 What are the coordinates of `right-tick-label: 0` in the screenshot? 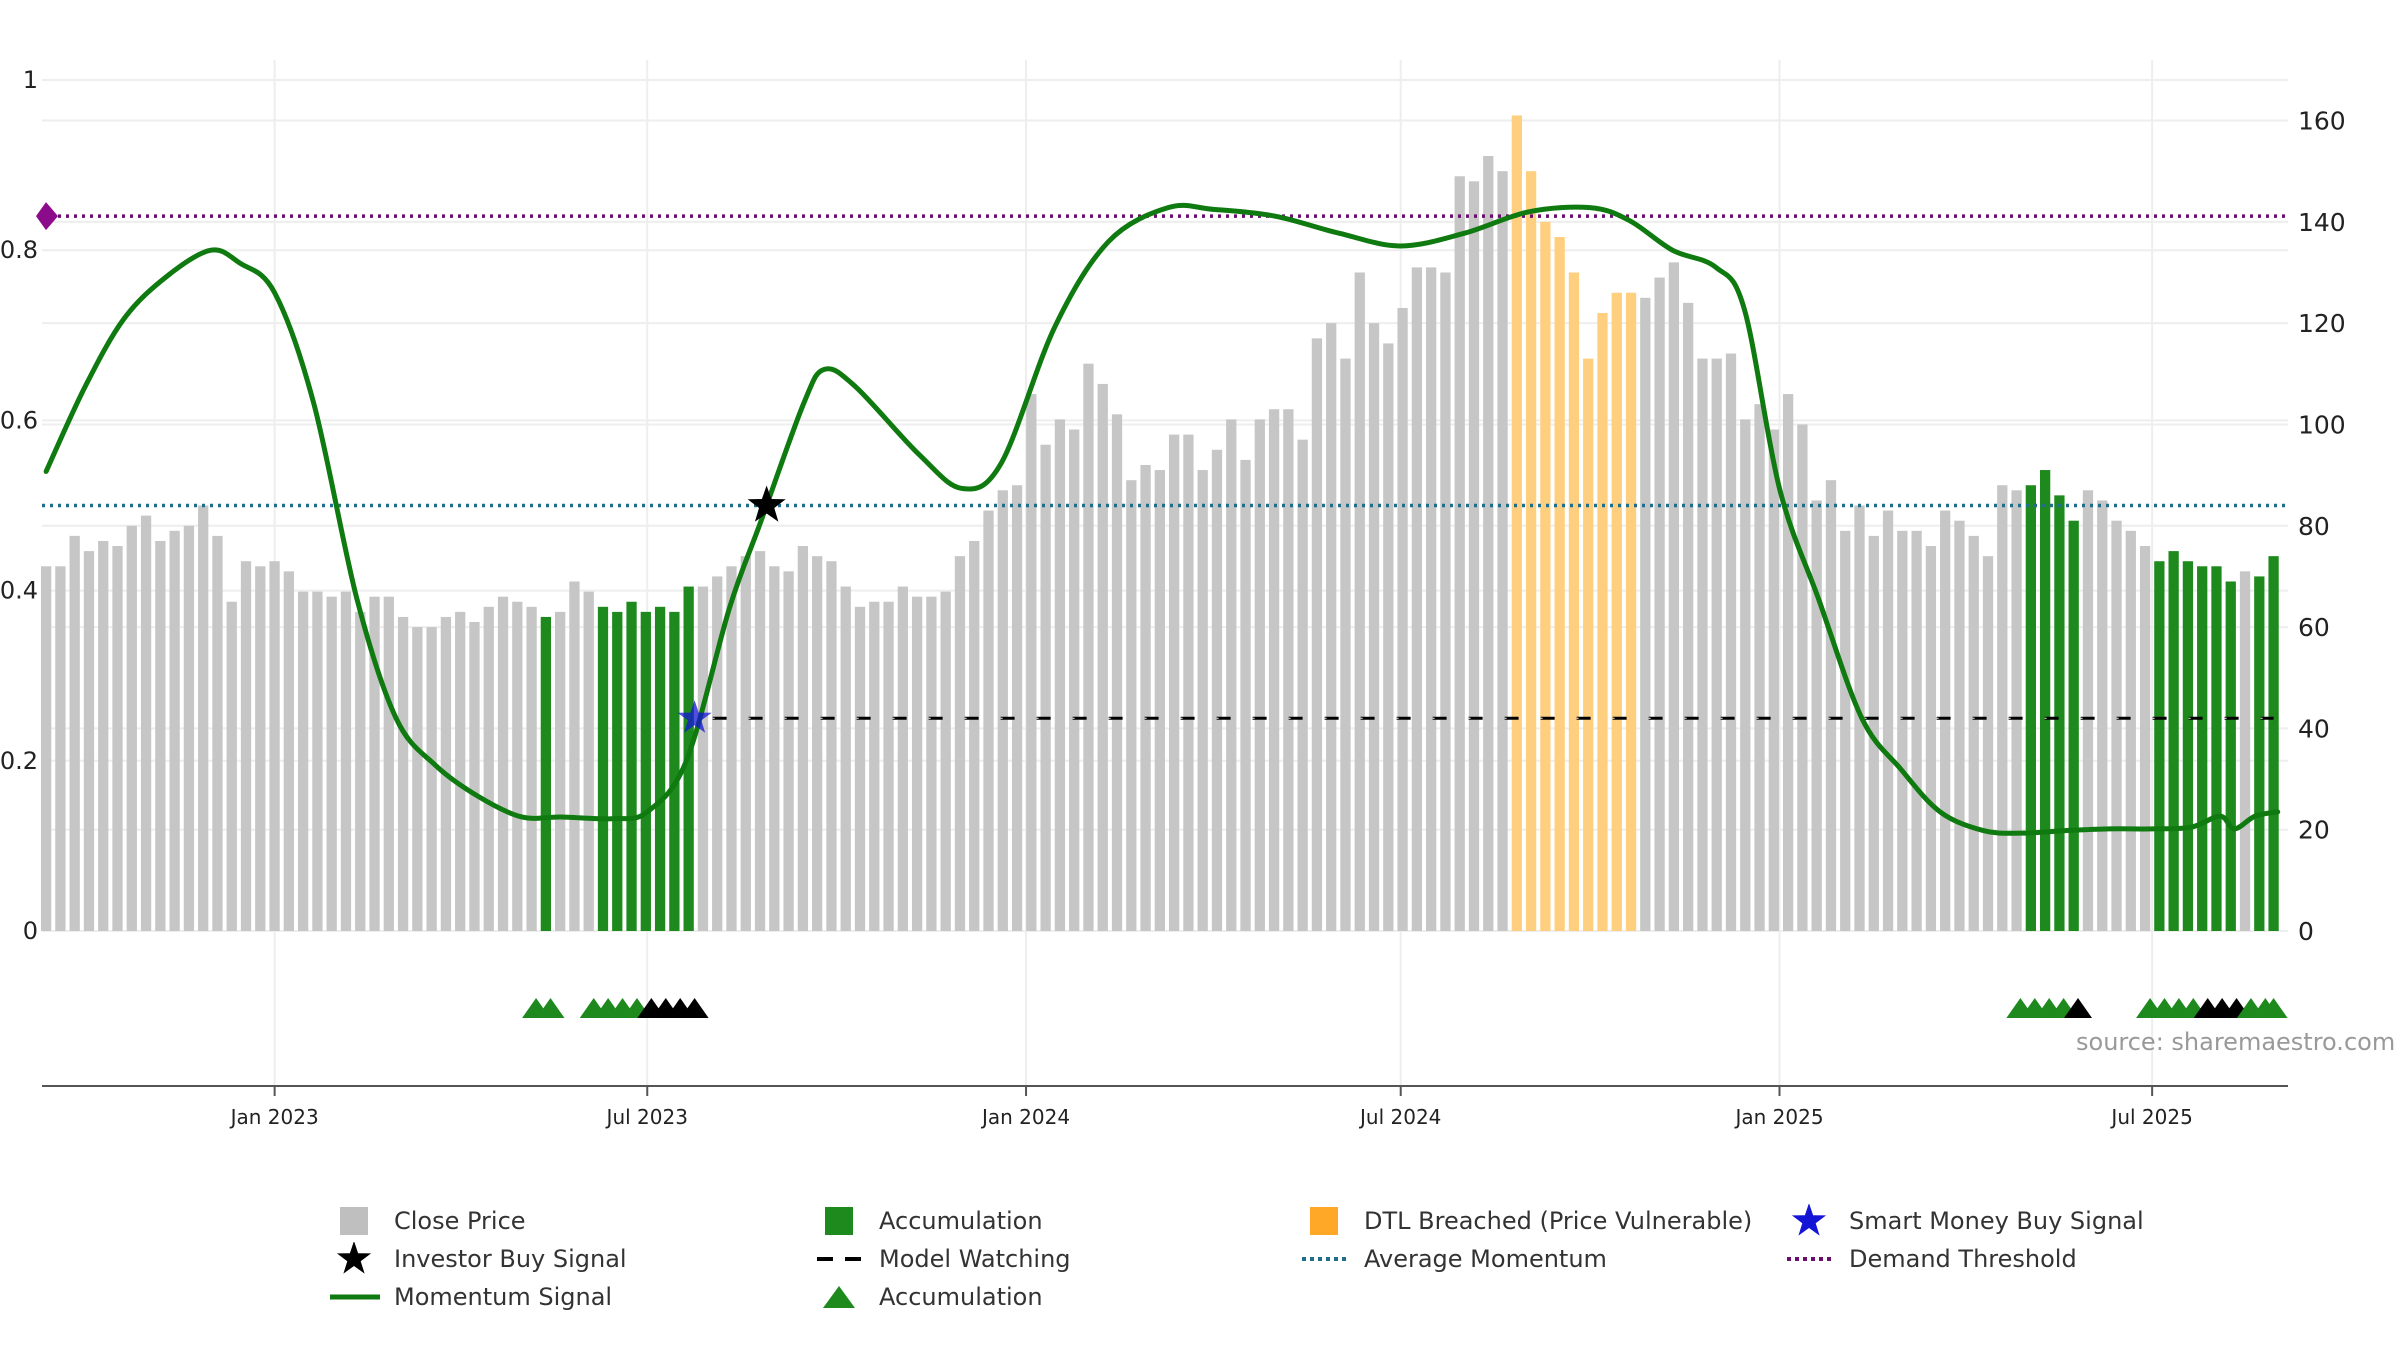 It's located at (2306, 931).